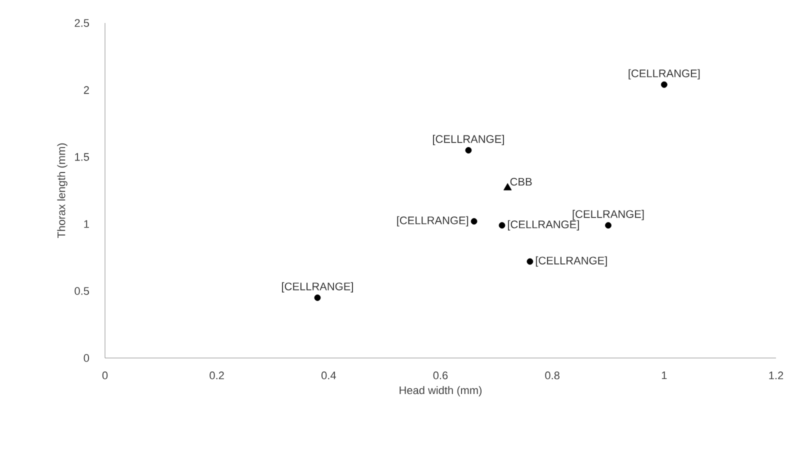  I want to click on x-tick-label: 0.8, so click(552, 376).